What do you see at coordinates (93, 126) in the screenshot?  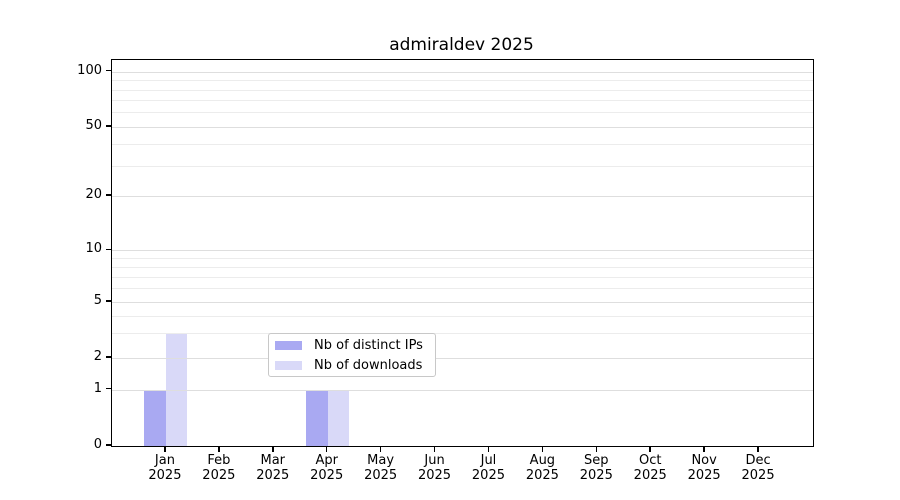 I see `y-tick-label-50: 50` at bounding box center [93, 126].